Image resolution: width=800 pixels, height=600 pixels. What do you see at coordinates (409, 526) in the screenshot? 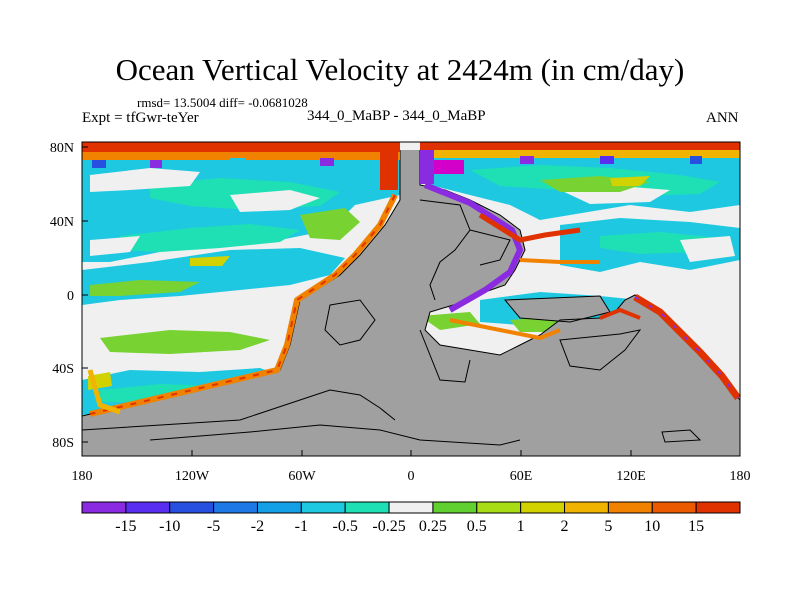
I see `colorbar-labels: -15 -10 -5 -2 -1 -0.5 -0.25 0.25 0.5 1 2 5 10 15` at bounding box center [409, 526].